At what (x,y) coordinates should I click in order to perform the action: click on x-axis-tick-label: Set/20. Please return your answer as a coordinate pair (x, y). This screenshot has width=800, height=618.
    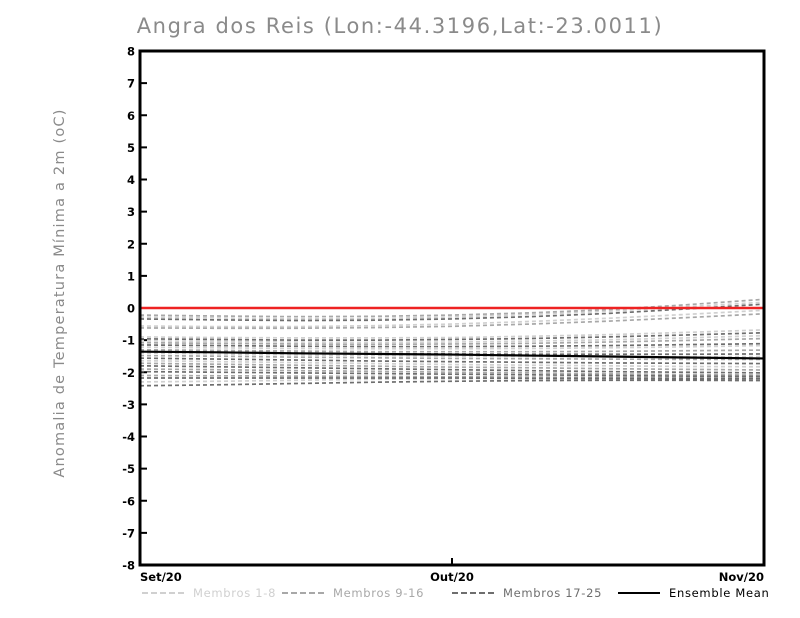
    Looking at the image, I should click on (161, 577).